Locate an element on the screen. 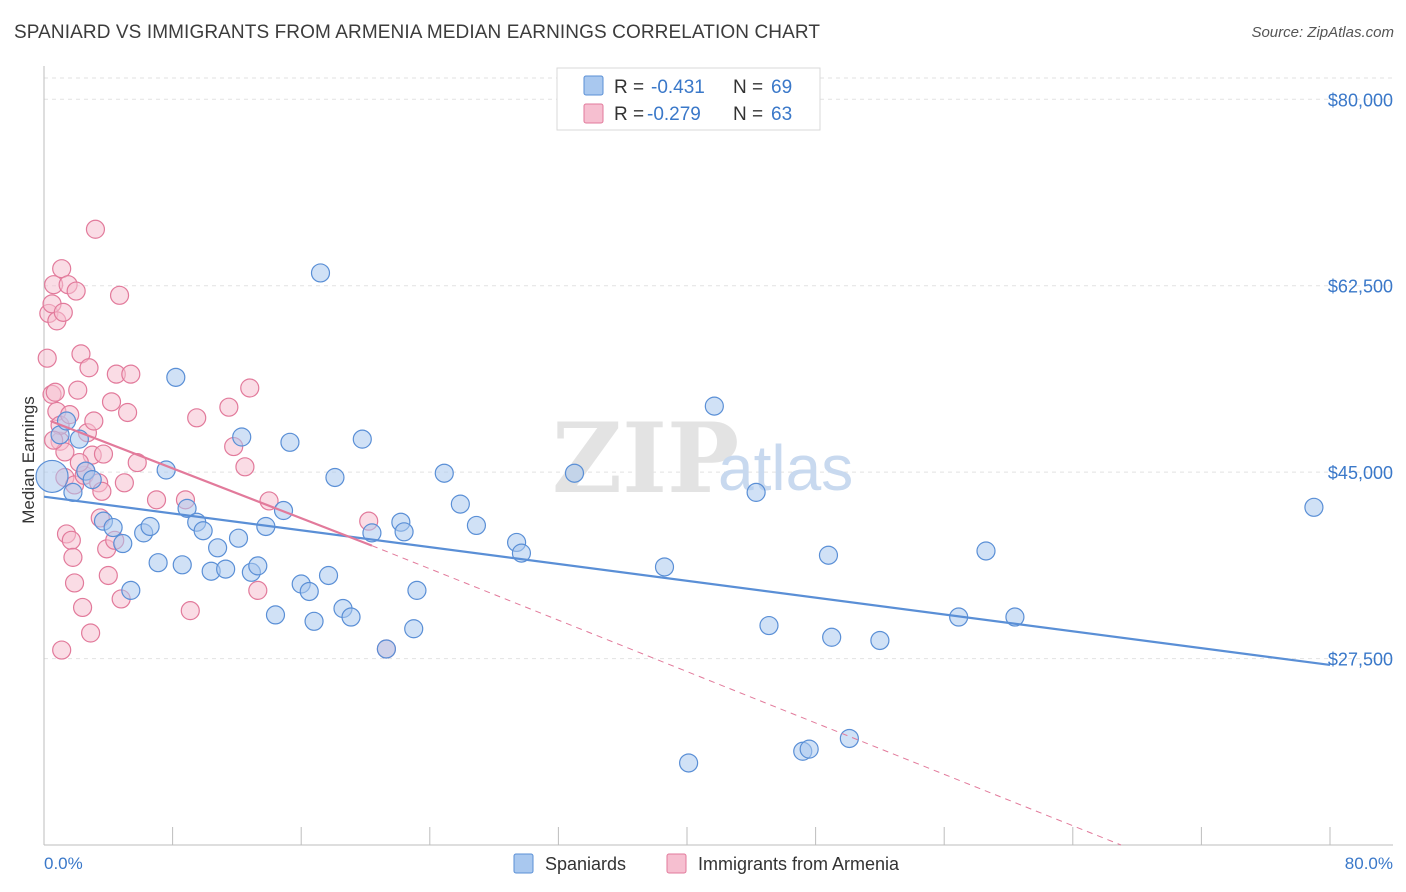 The width and height of the screenshot is (1406, 892). legend-r-value-spaniards: -0.431 is located at coordinates (678, 87).